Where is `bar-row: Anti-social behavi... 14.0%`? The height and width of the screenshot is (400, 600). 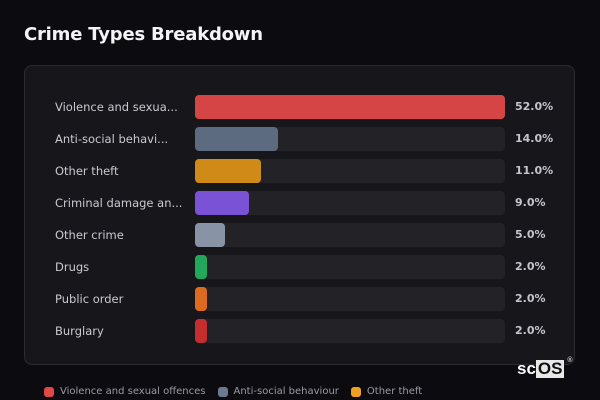 bar-row: Anti-social behavi... 14.0% is located at coordinates (299, 139).